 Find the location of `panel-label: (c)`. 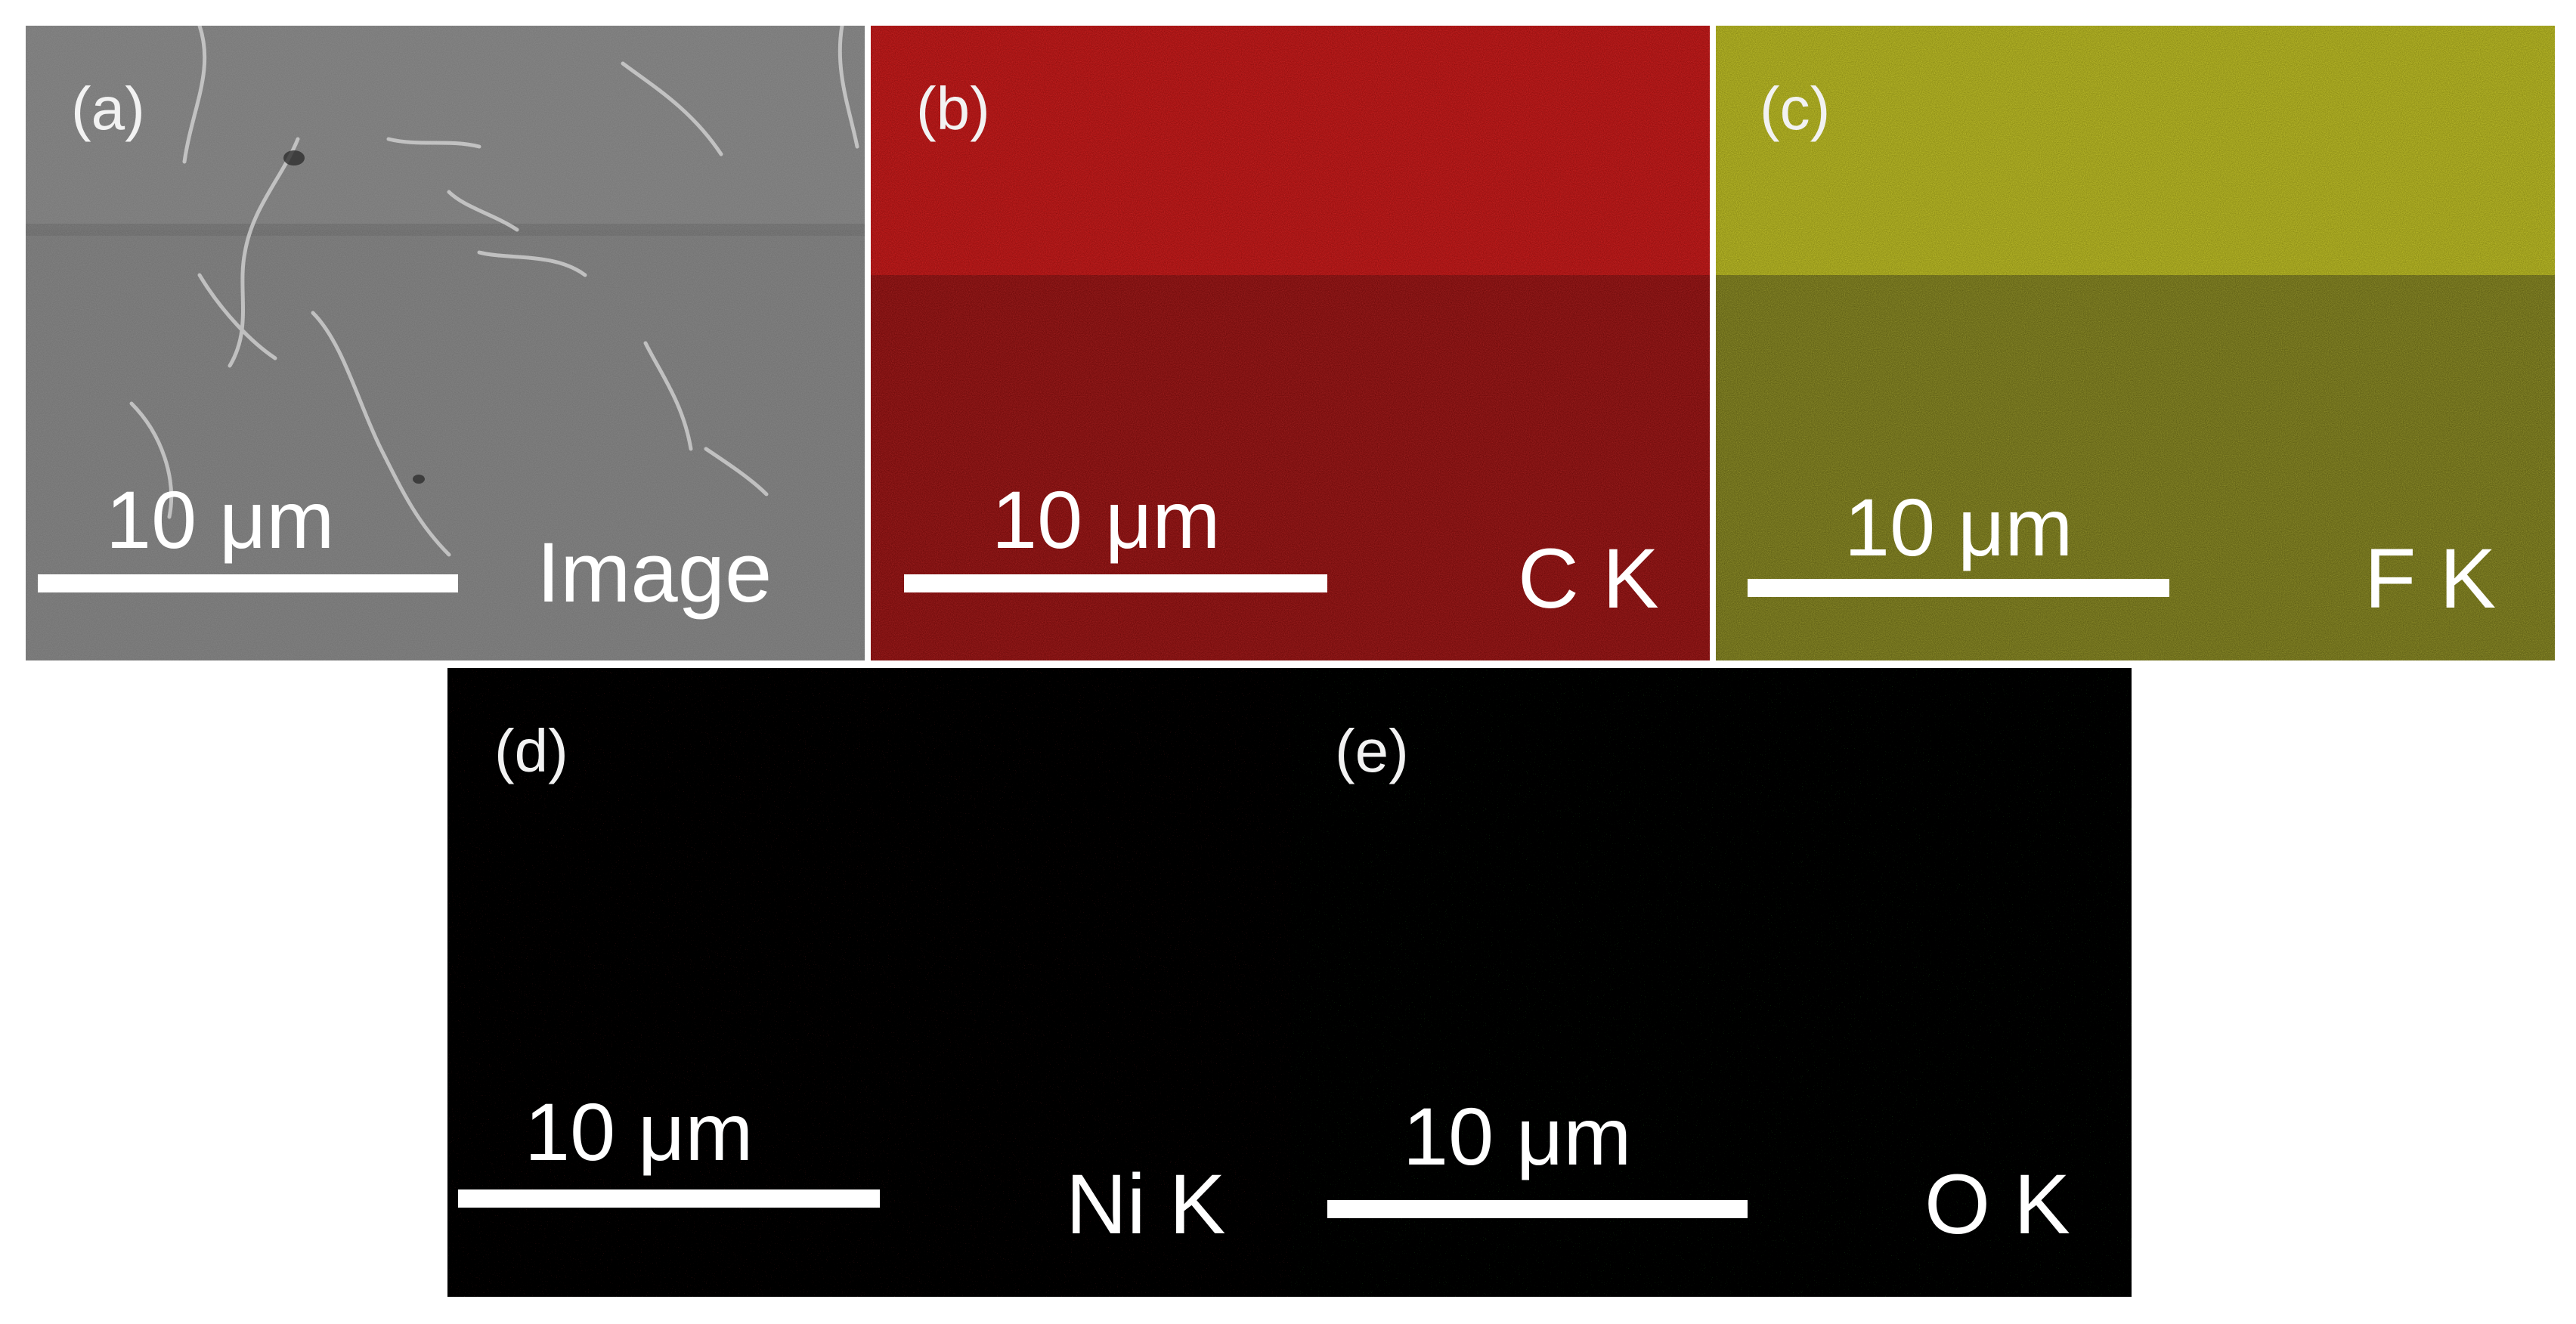

panel-label: (c) is located at coordinates (1796, 109).